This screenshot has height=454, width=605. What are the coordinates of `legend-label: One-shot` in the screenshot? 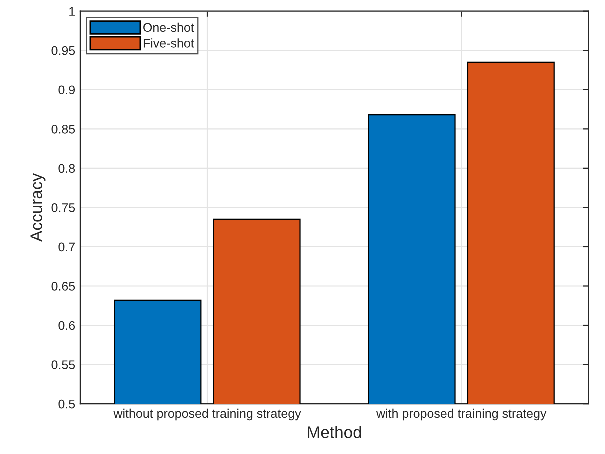 It's located at (169, 27).